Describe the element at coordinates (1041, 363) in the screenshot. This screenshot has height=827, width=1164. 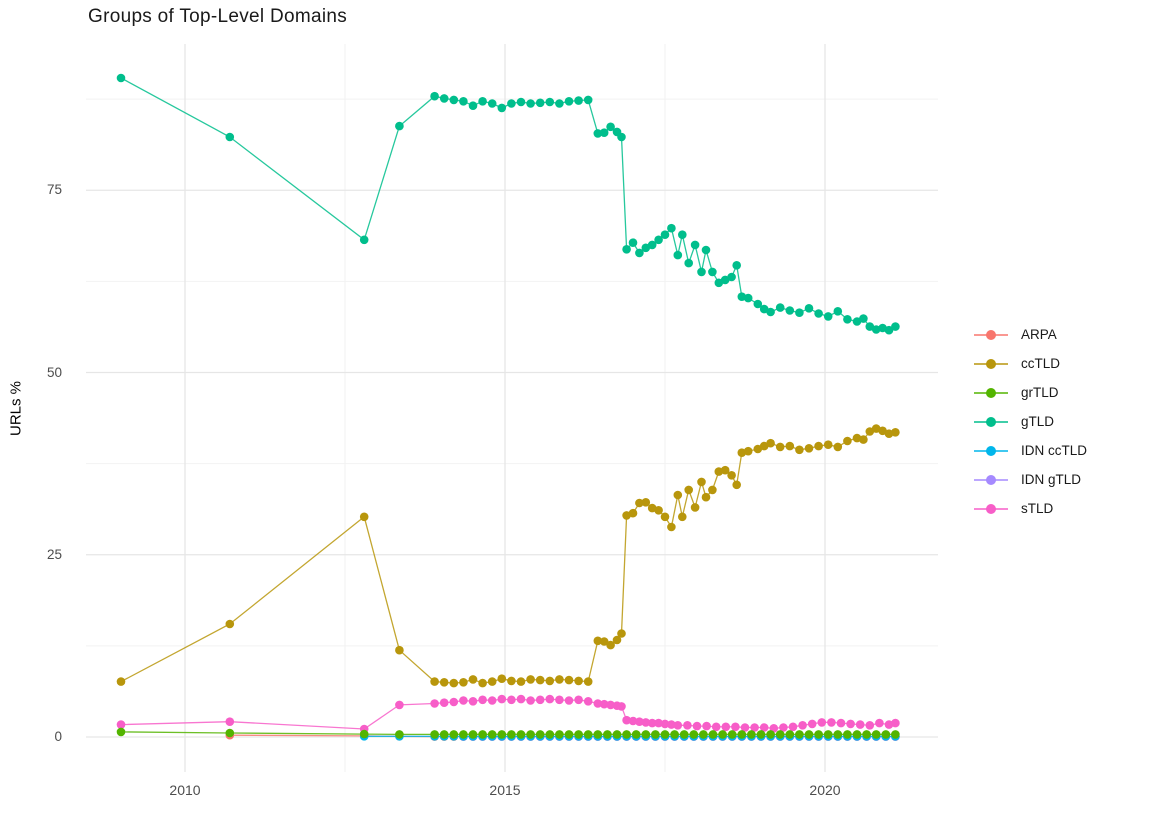
I see `legend-label: ccTLD` at that location.